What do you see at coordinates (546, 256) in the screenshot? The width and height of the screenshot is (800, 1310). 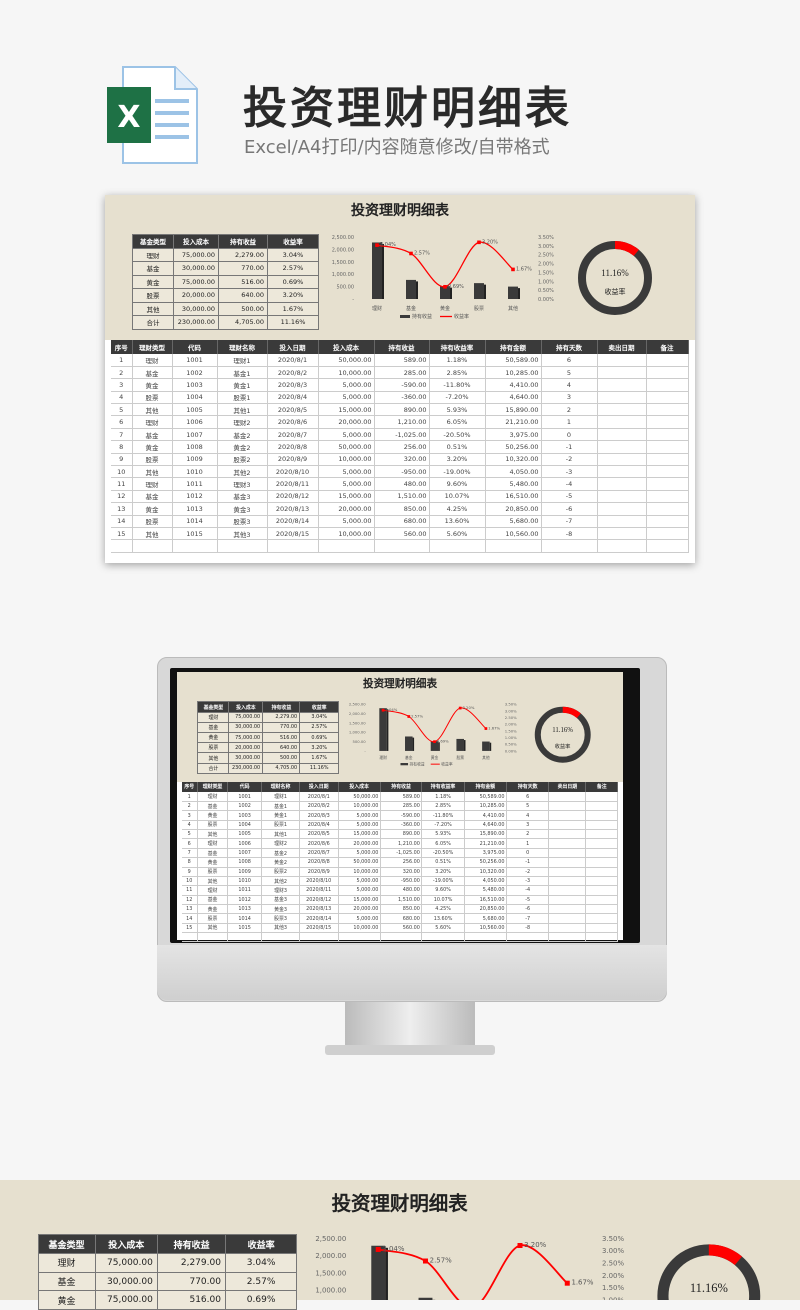 I see `y-right-tick: 2.50%` at bounding box center [546, 256].